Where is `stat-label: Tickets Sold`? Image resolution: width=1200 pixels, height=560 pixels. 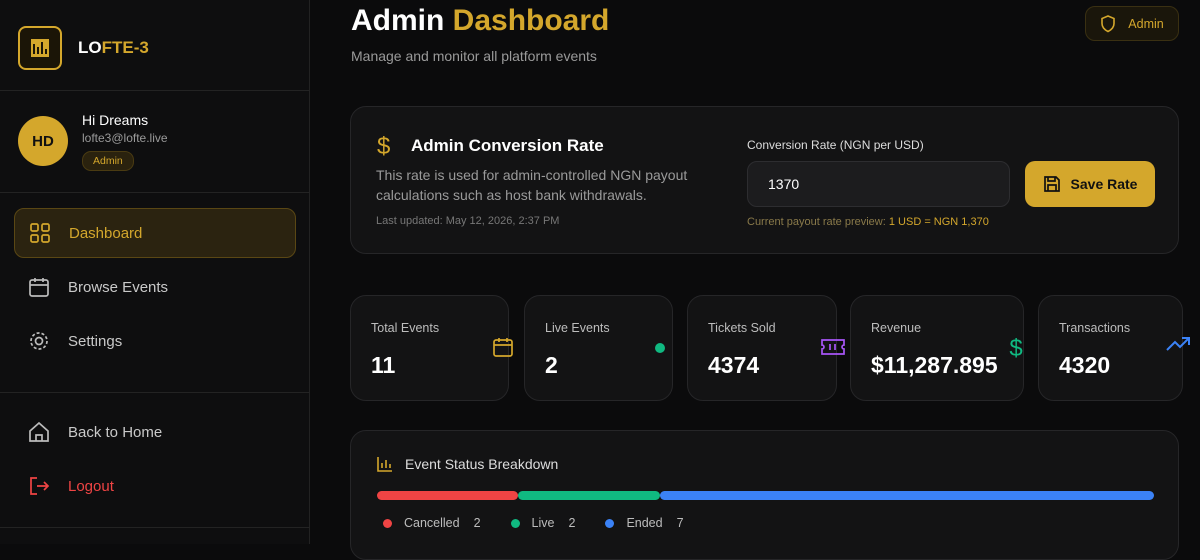
stat-label: Tickets Sold is located at coordinates (742, 328).